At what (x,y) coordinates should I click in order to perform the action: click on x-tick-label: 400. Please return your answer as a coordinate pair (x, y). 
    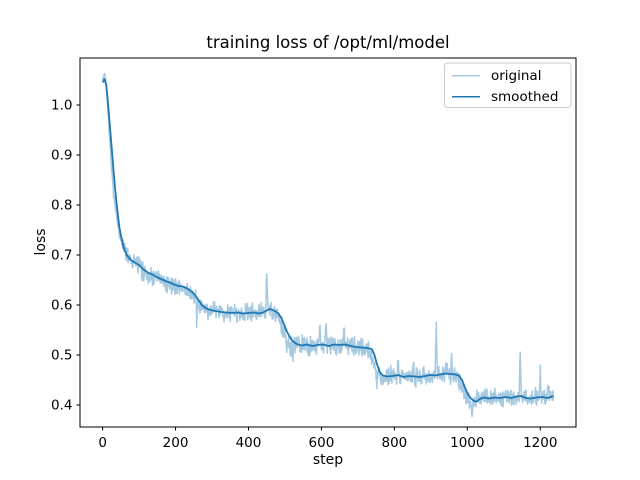
    Looking at the image, I should click on (249, 443).